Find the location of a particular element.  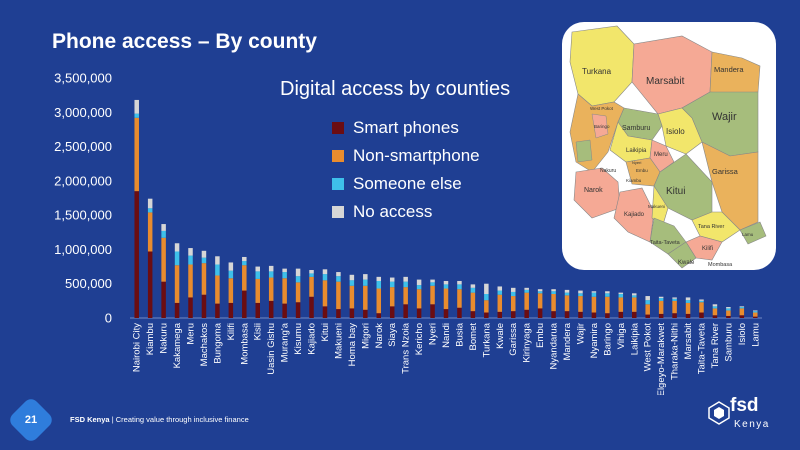

fsd-logo-word: fsd is located at coordinates (744, 405).